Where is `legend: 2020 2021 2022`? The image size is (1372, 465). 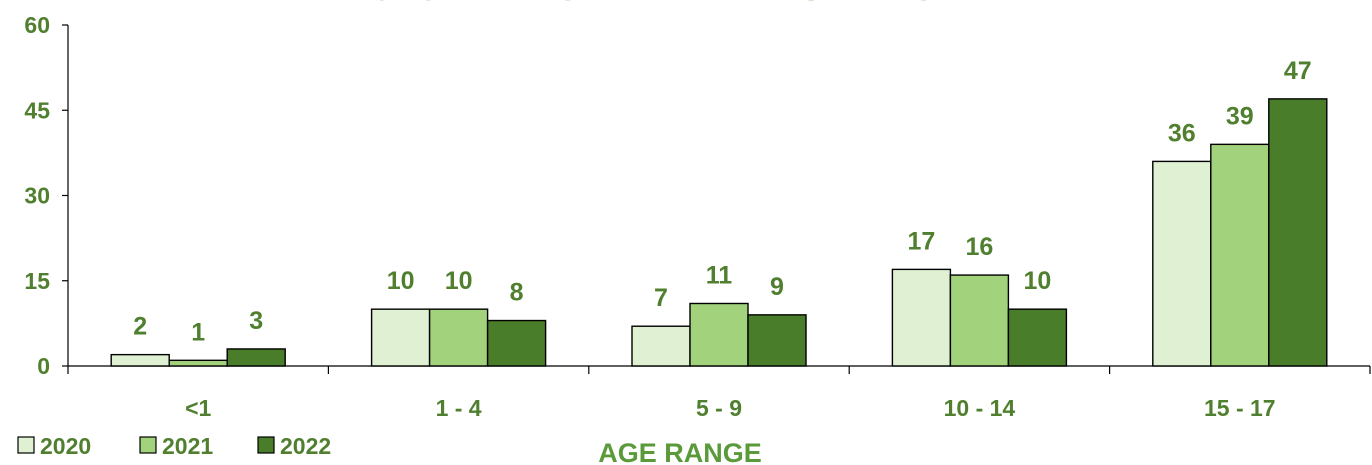
legend: 2020 2021 2022 is located at coordinates (174, 446).